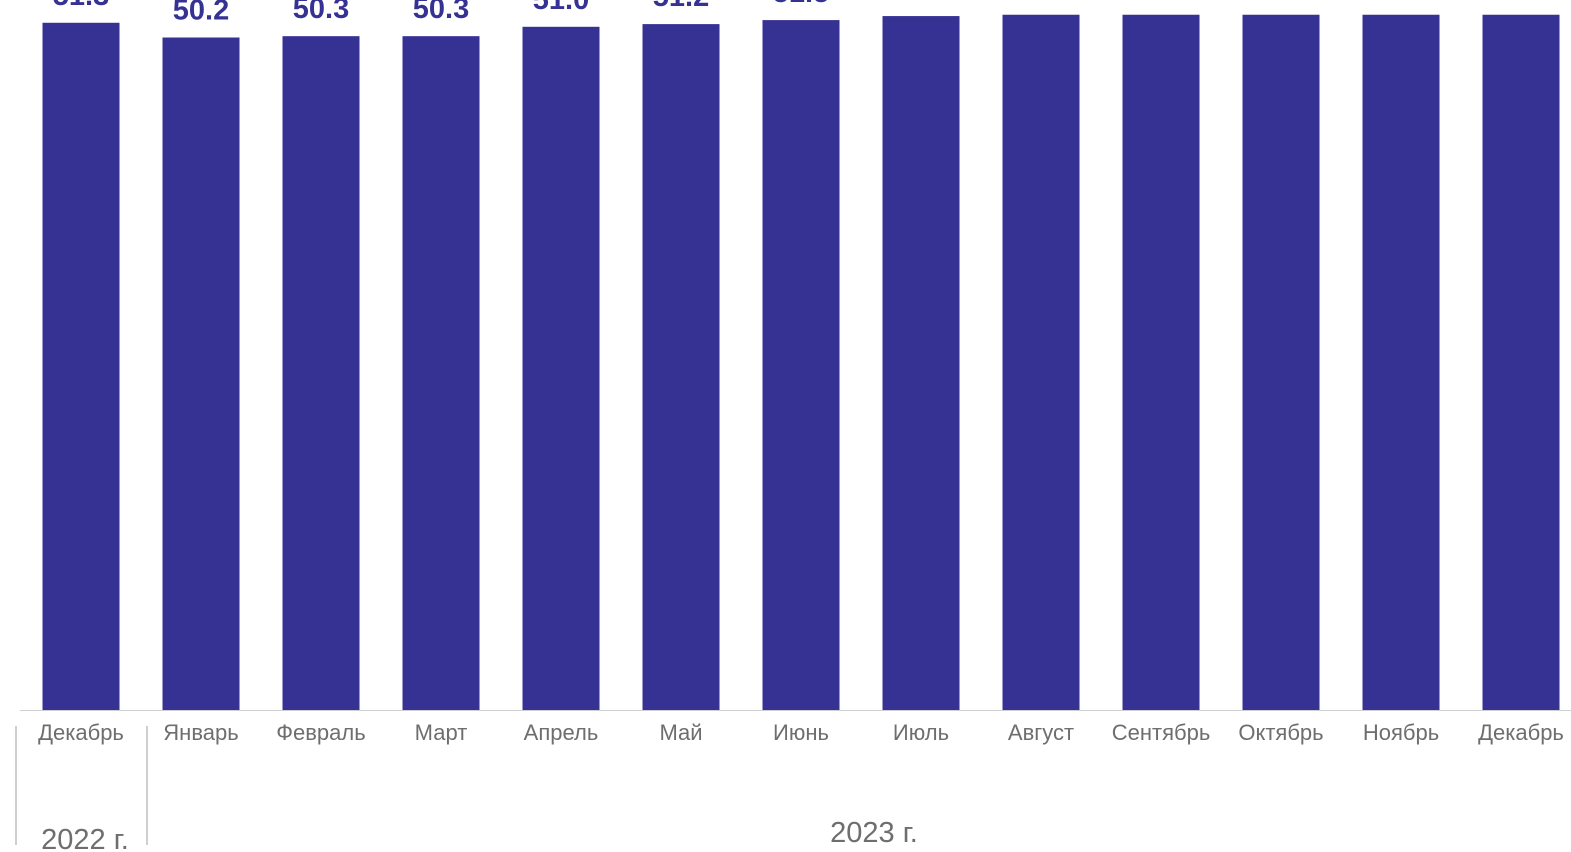 The width and height of the screenshot is (1571, 852). I want to click on bar-value-label: 50.2, so click(201, 13).